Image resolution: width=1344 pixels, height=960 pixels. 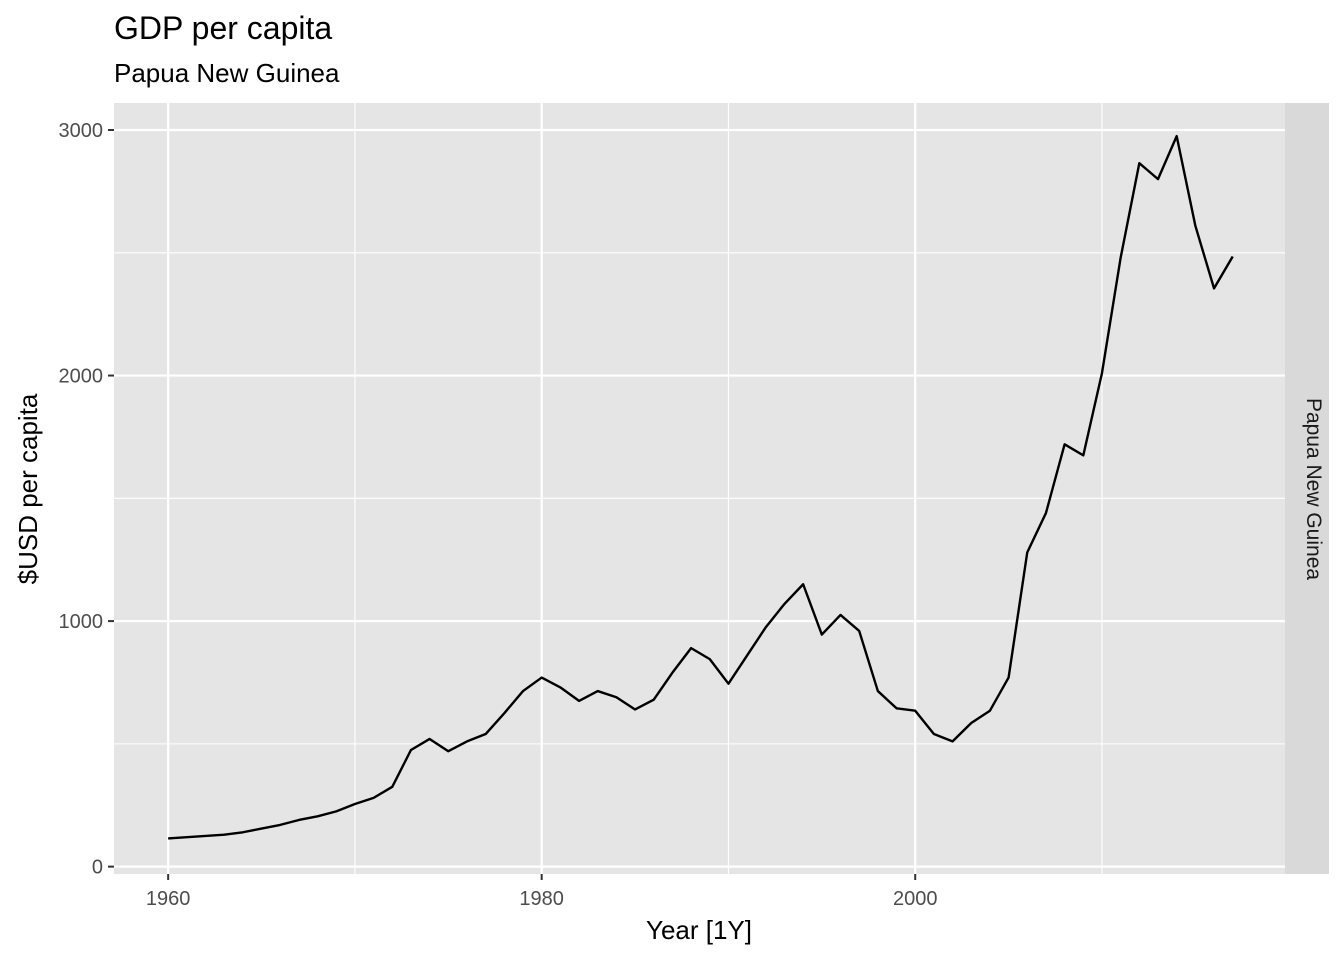 What do you see at coordinates (1313, 489) in the screenshot?
I see `facet-strip-label: Papua New Guinea` at bounding box center [1313, 489].